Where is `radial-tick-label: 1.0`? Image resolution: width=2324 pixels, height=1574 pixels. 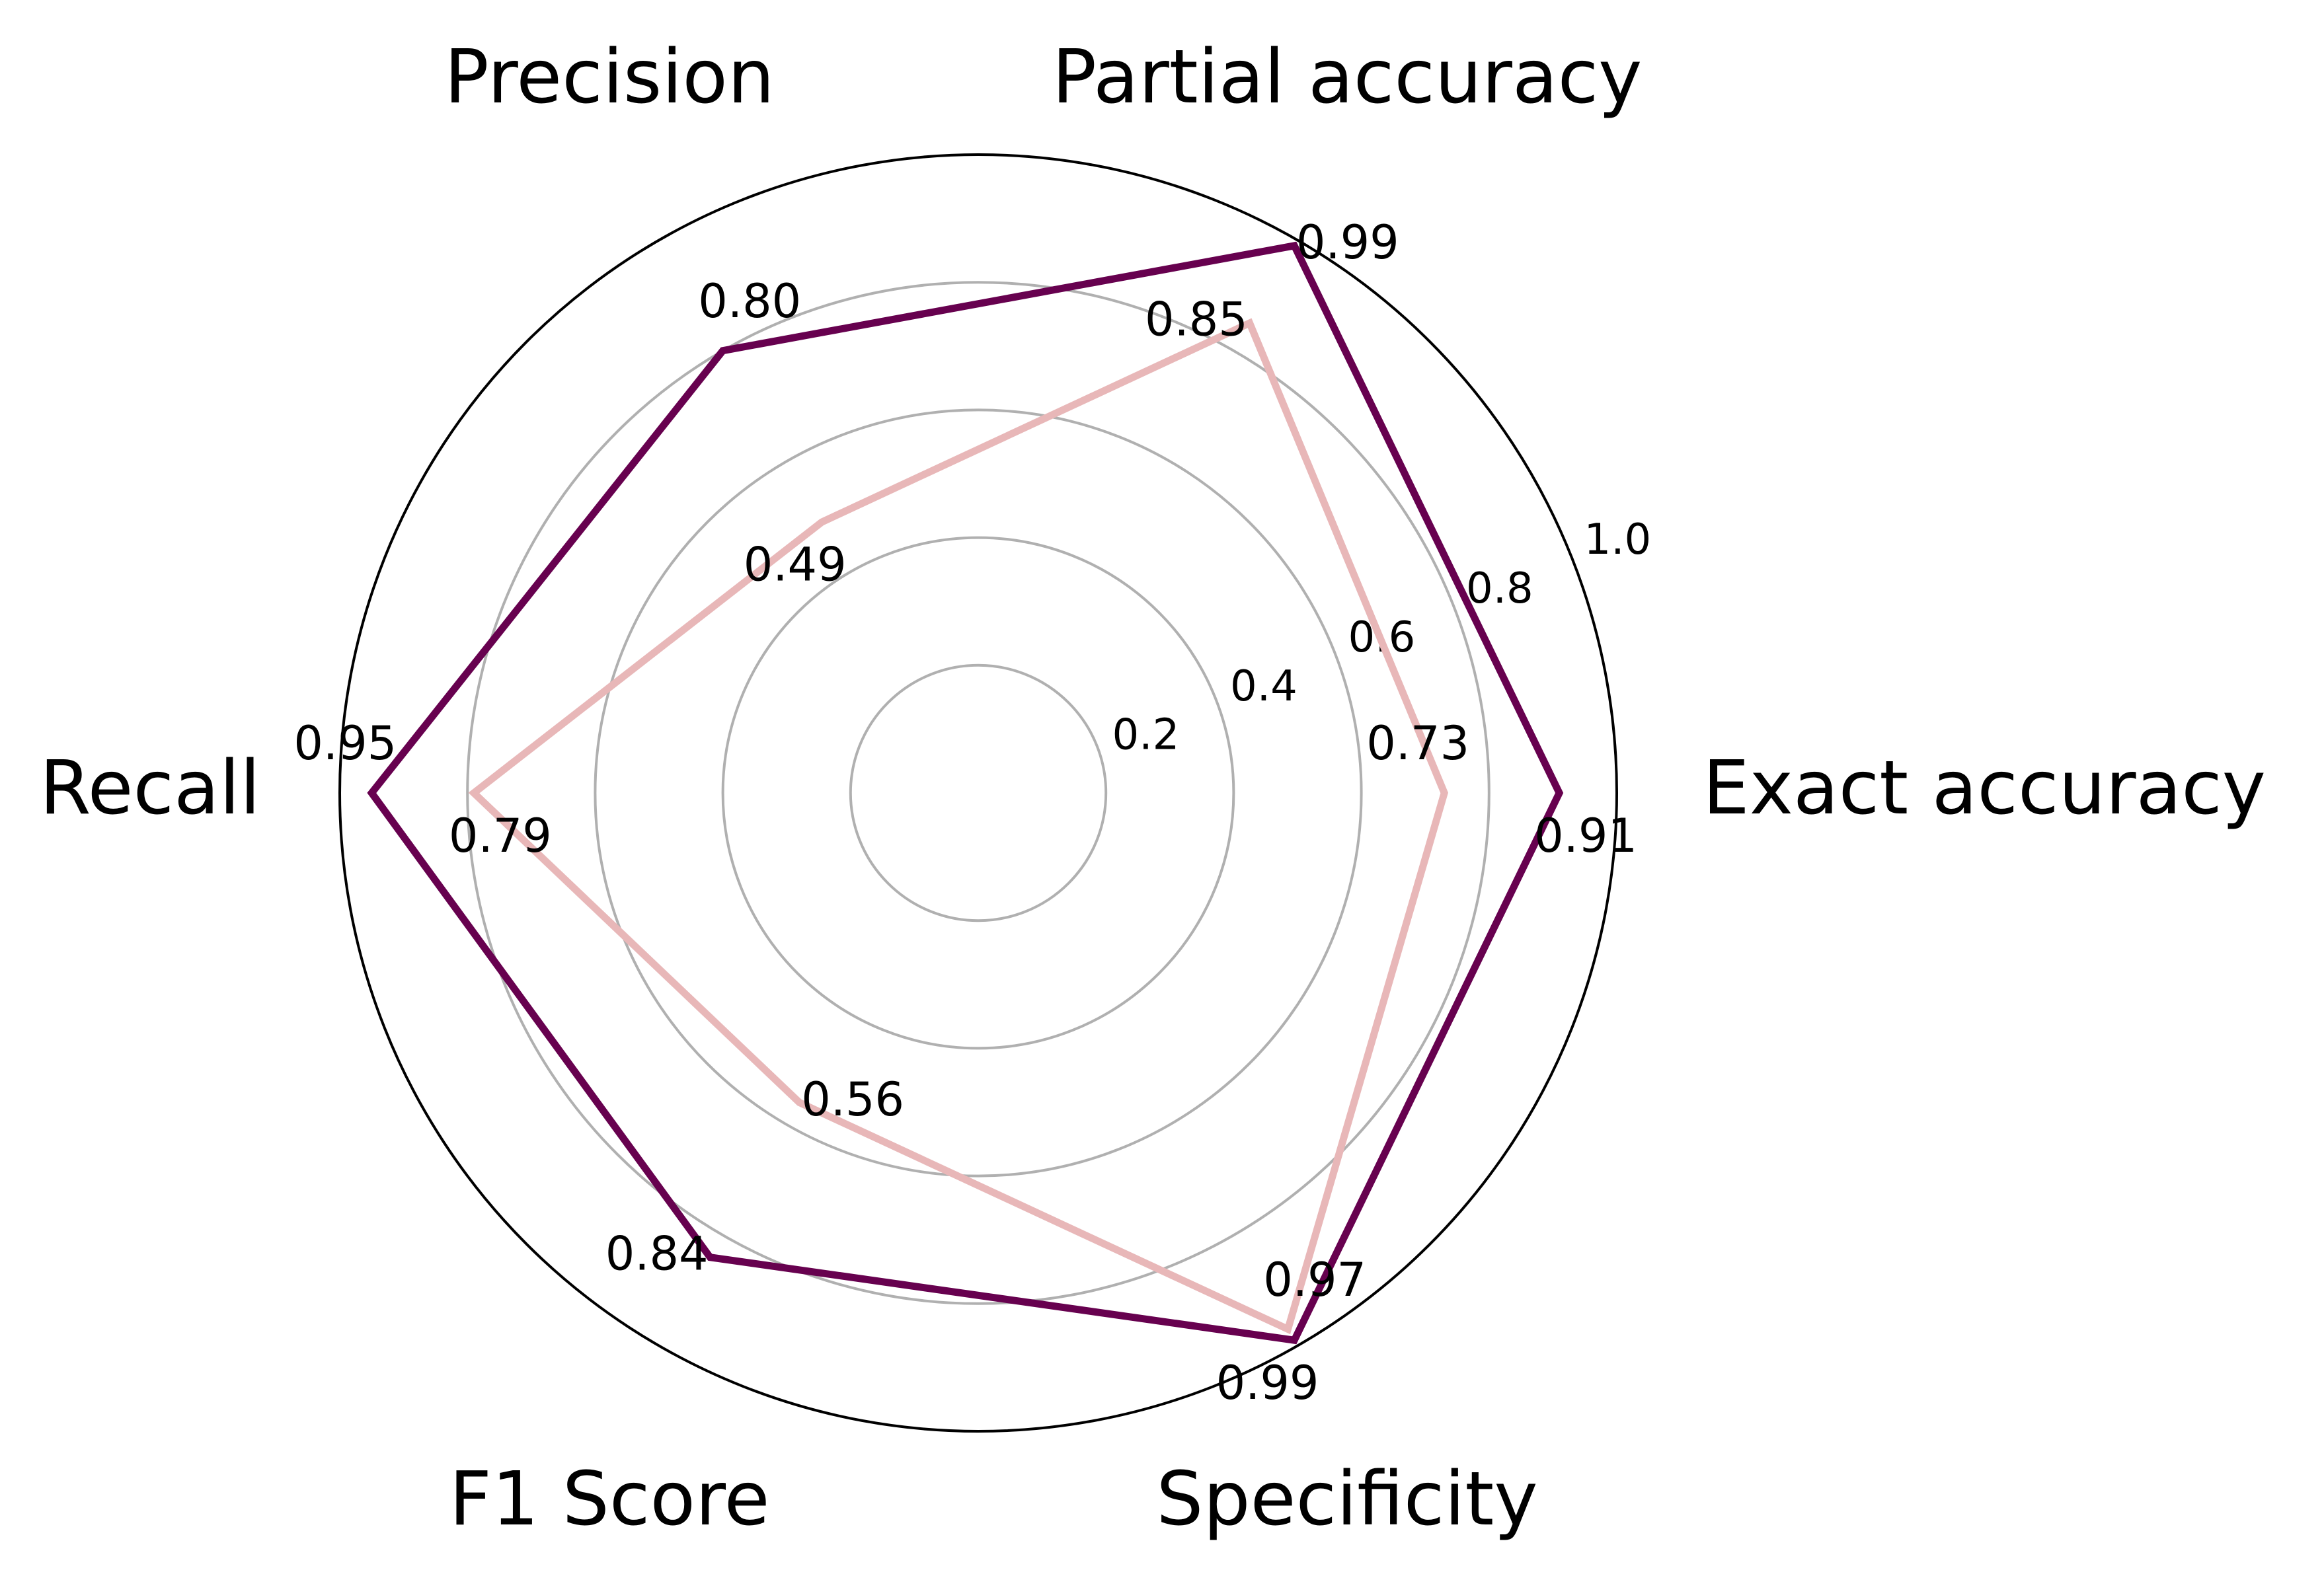
radial-tick-label: 1.0 is located at coordinates (1617, 539).